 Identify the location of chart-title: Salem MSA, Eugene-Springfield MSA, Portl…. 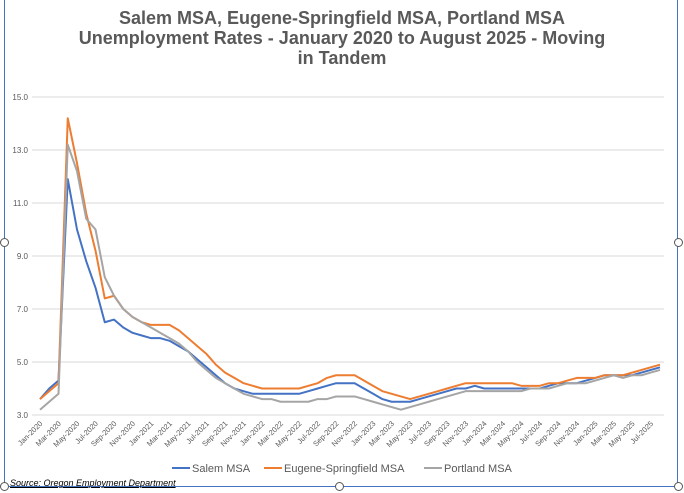
(342, 38).